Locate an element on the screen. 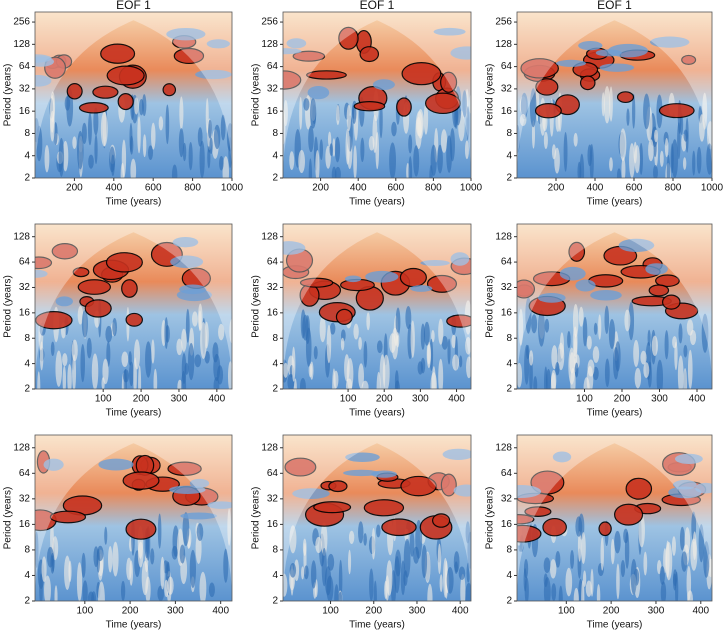 The width and height of the screenshot is (725, 633). x-tick-label: 800 is located at coordinates (192, 188).